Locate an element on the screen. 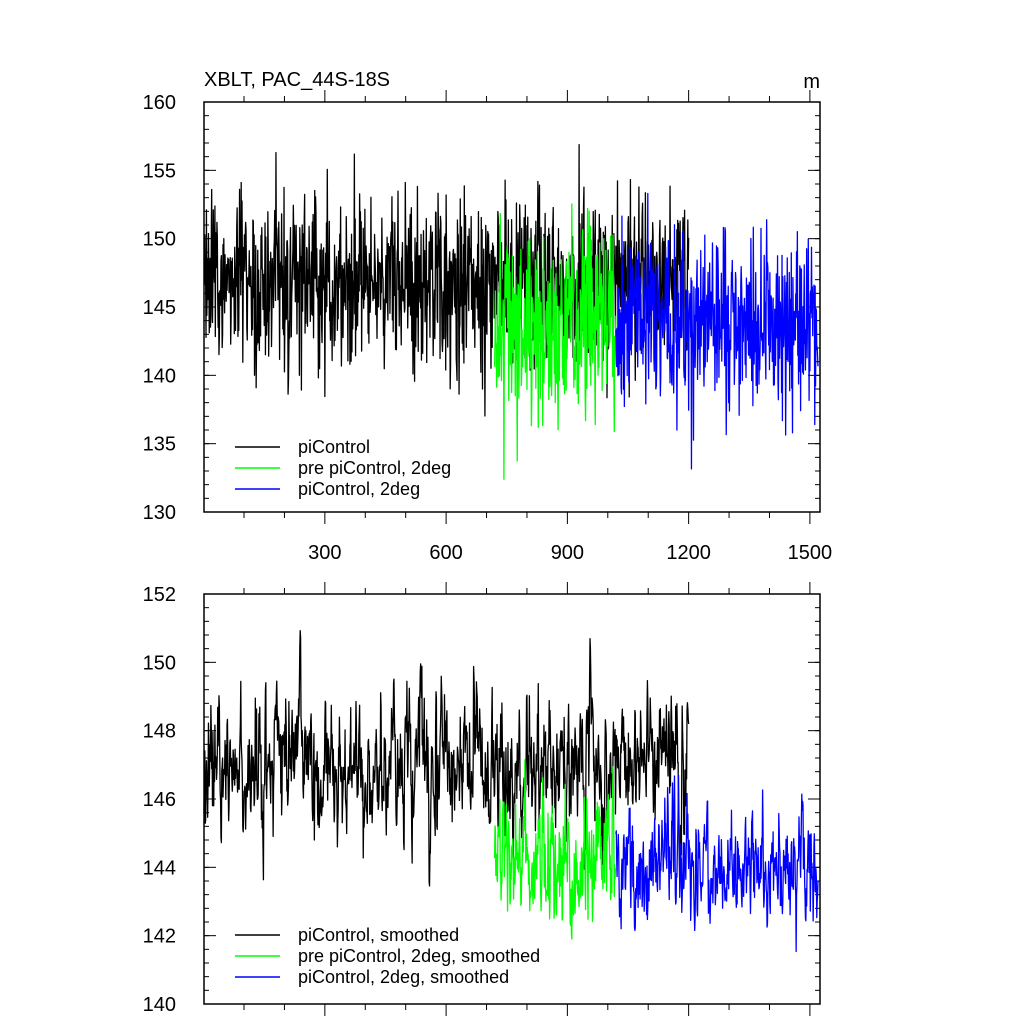 This screenshot has height=1024, width=1024. top-units: m is located at coordinates (811, 82).